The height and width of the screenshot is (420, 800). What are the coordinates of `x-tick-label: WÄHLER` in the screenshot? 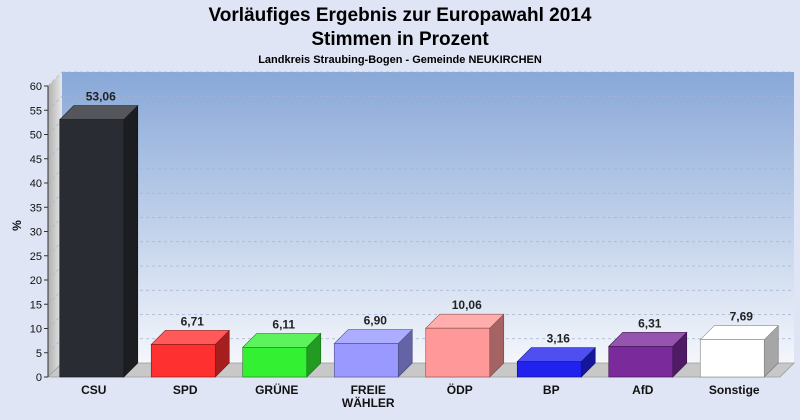 It's located at (368, 402).